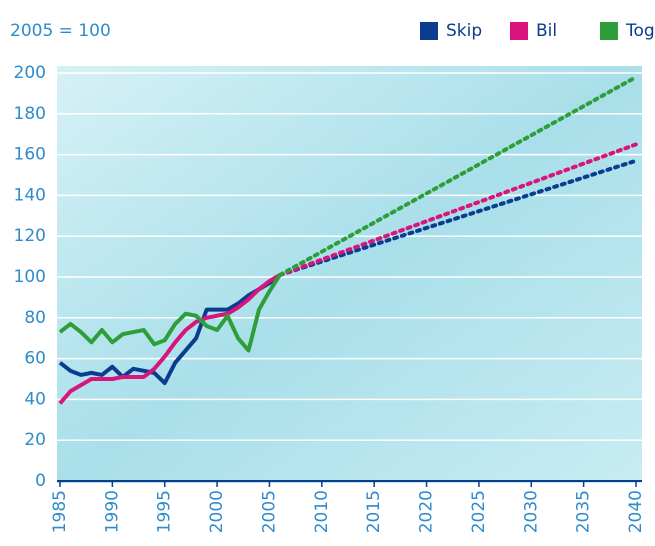 This screenshot has height=546, width=655. I want to click on y-tick-label: 180, so click(30, 114).